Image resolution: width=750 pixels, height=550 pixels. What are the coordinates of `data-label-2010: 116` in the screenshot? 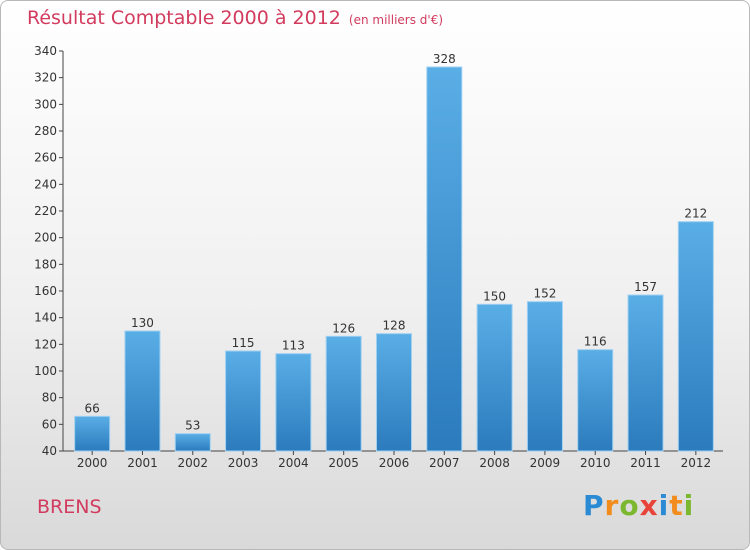 It's located at (595, 342).